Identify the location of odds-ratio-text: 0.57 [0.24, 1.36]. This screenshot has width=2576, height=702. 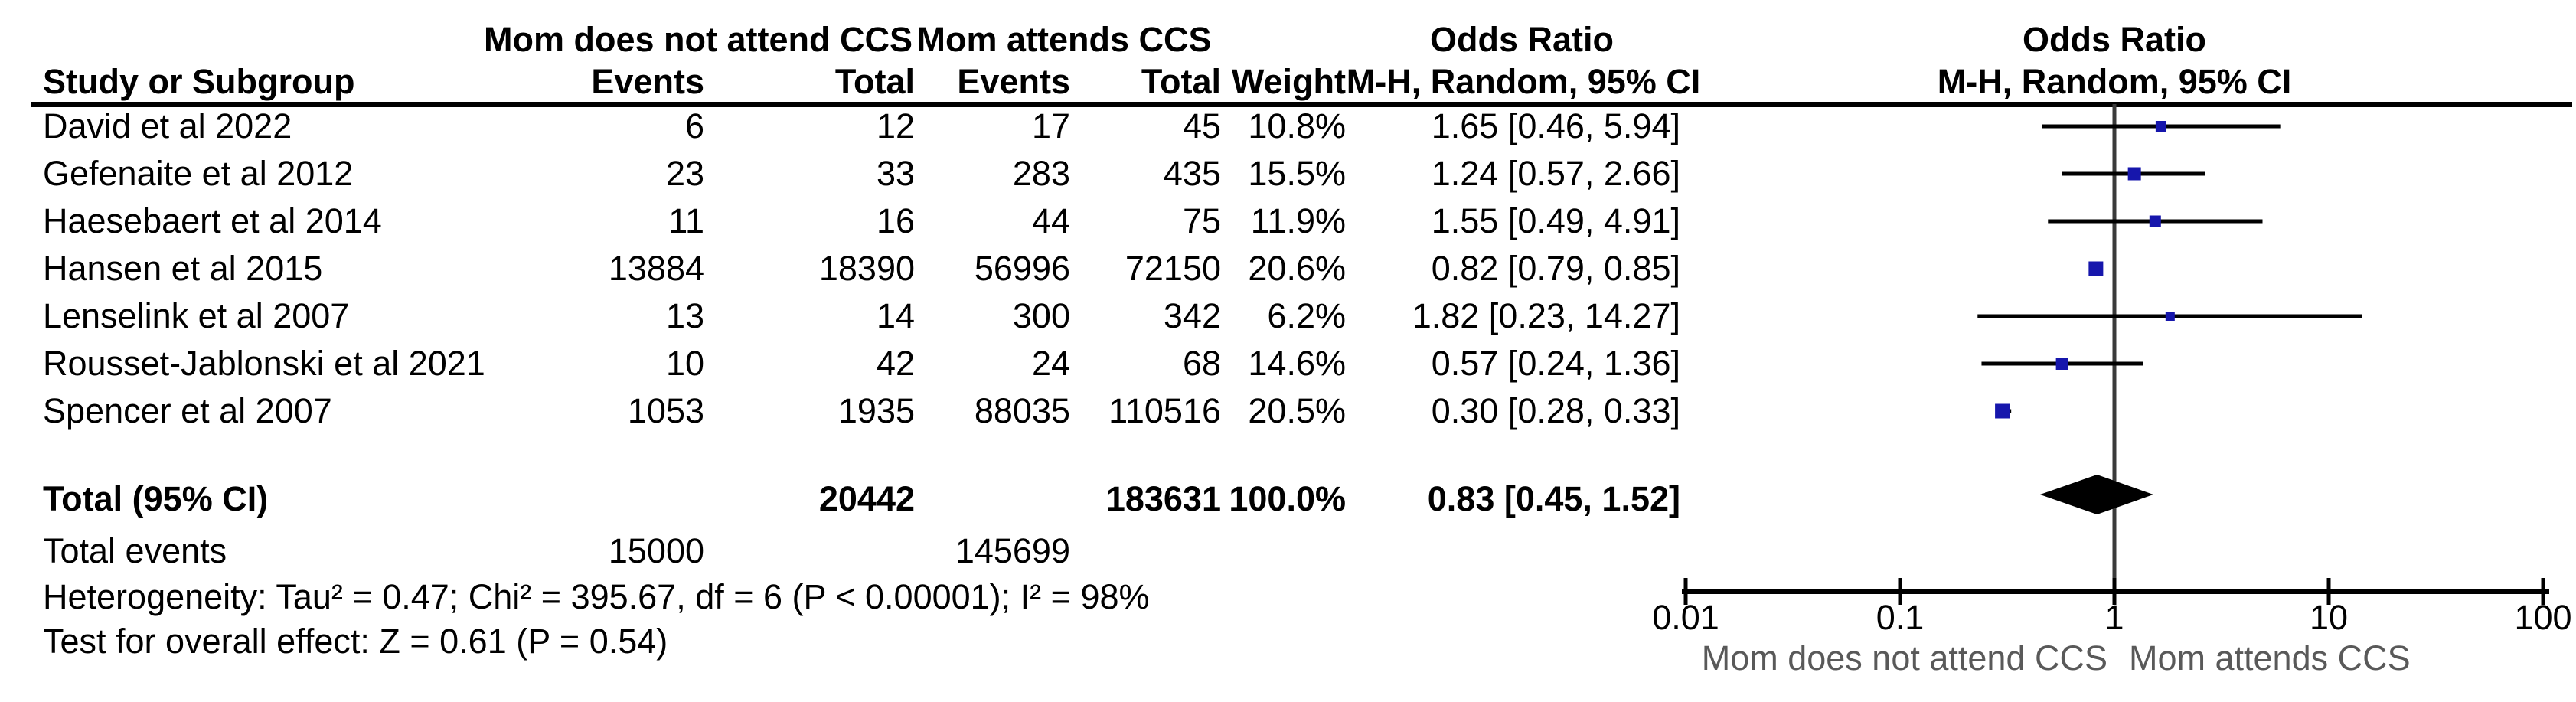
(1555, 364).